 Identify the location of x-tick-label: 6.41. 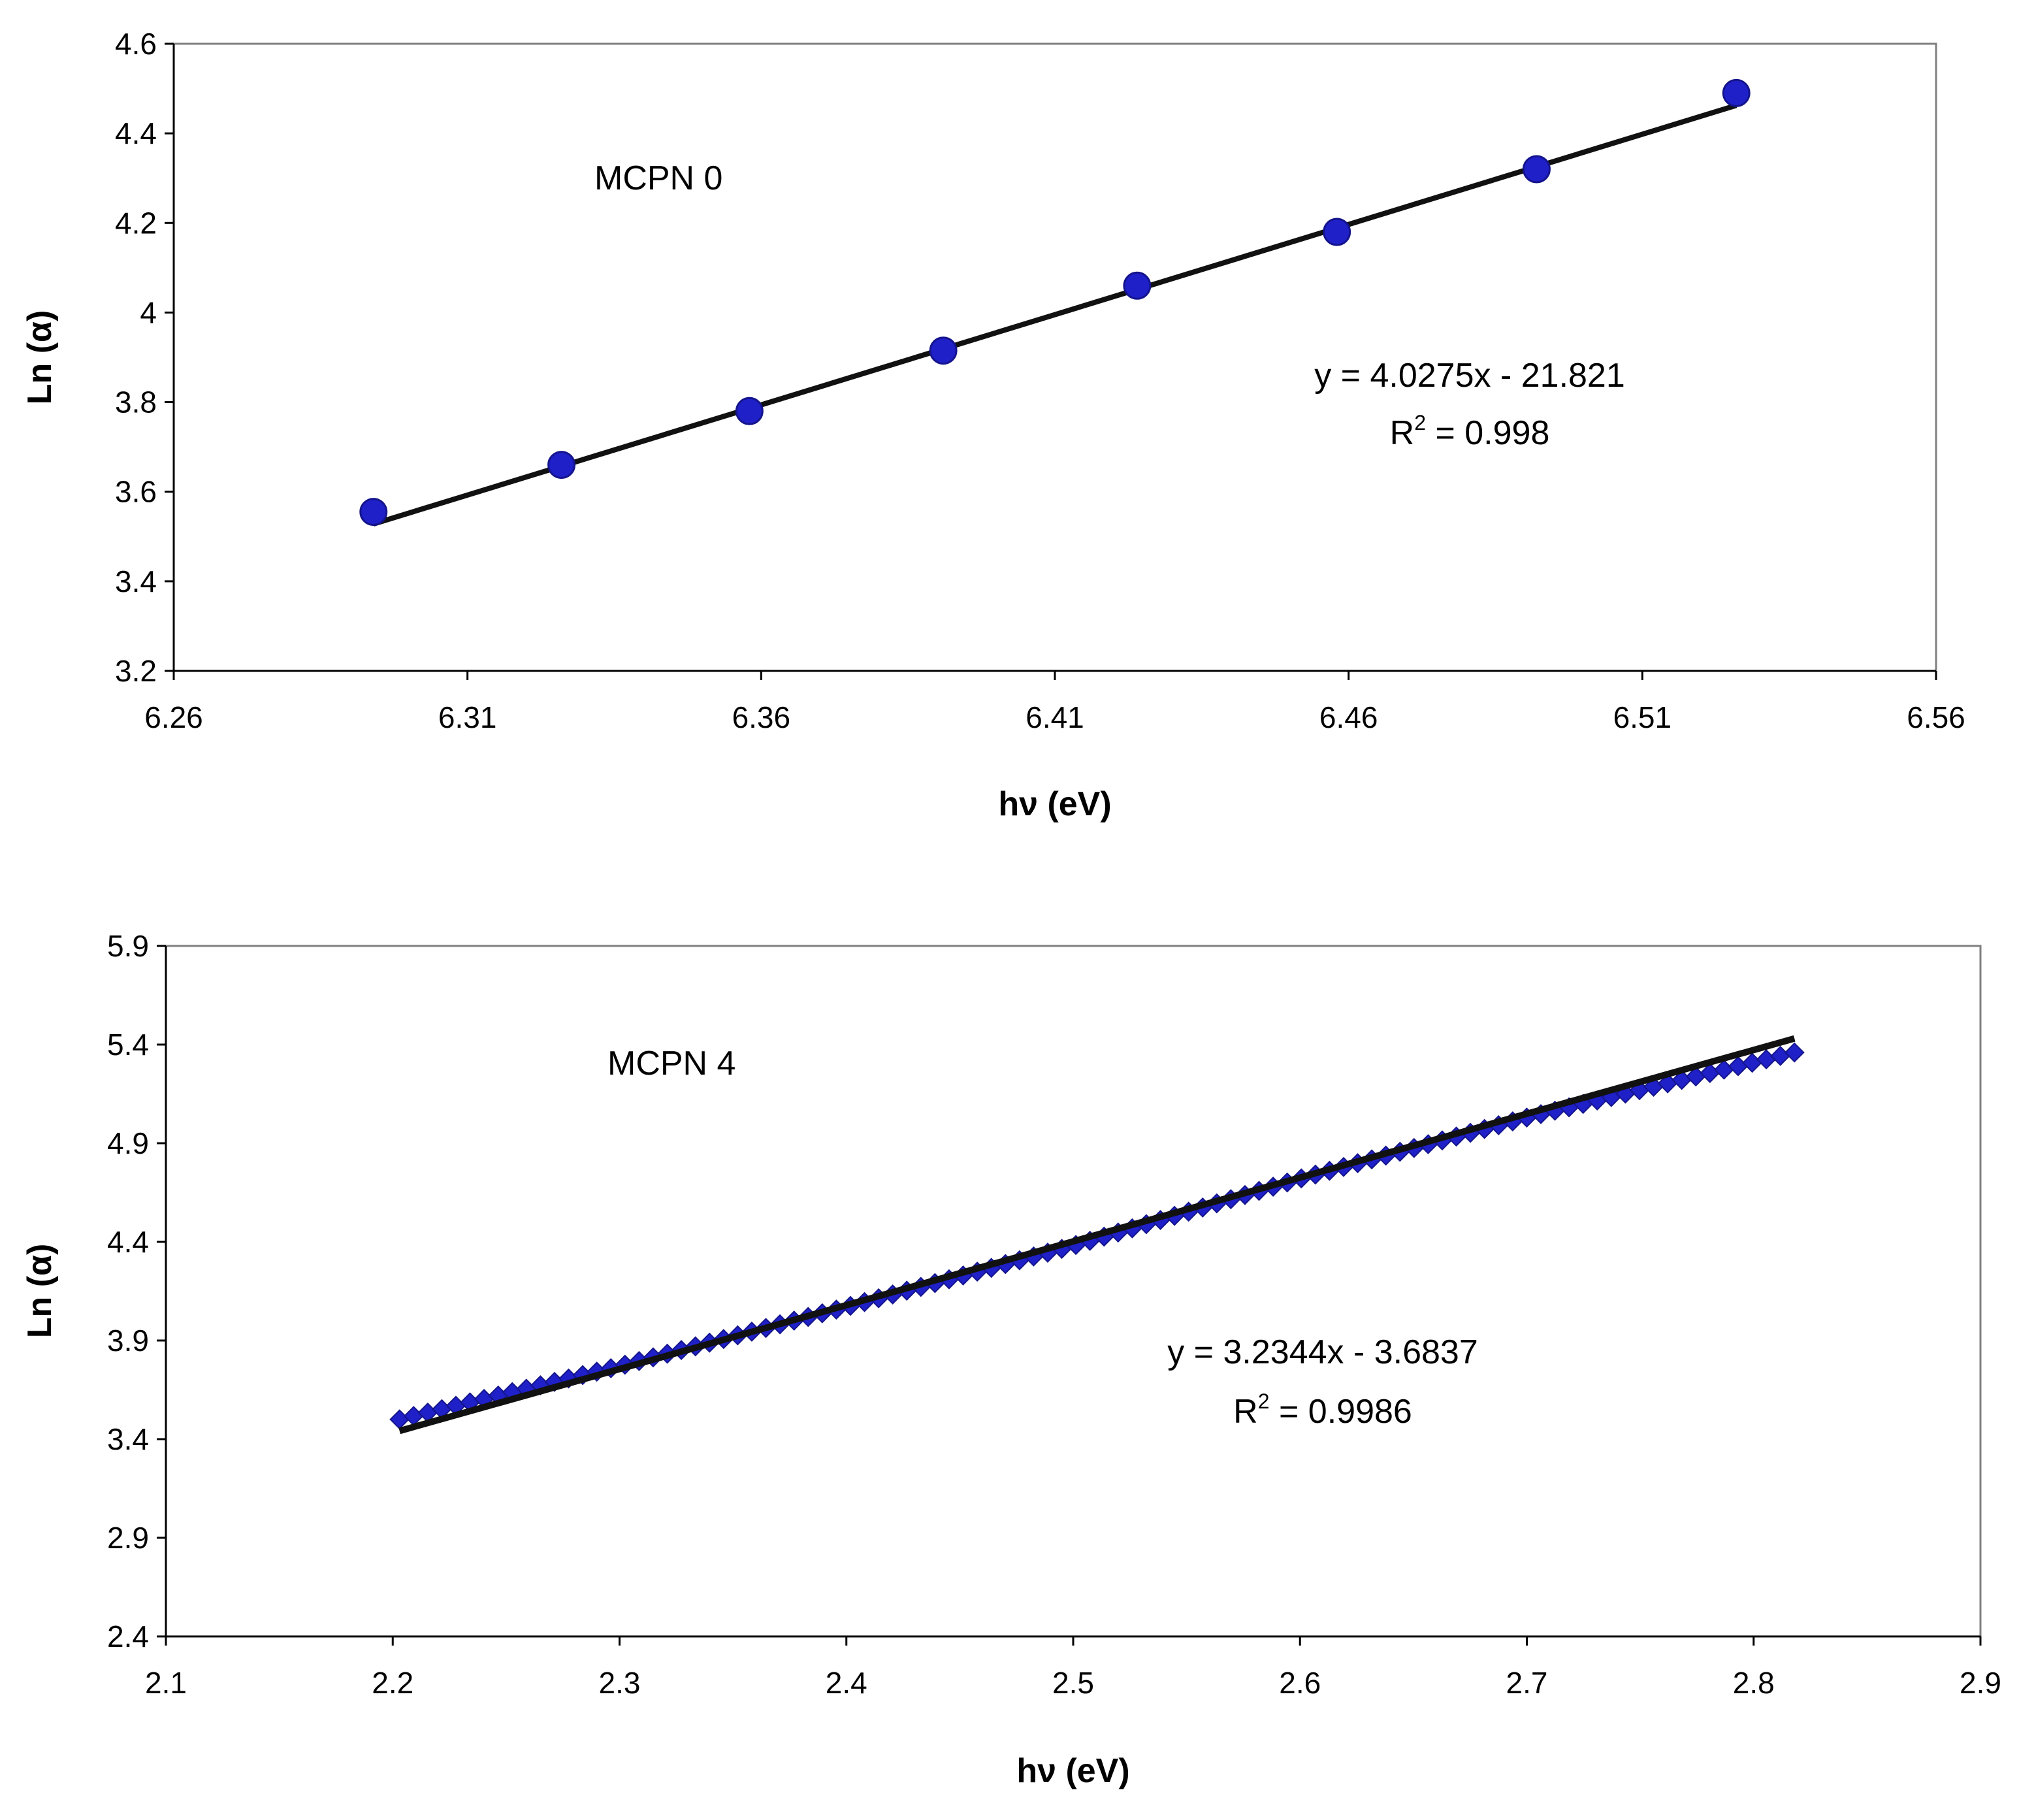
(1055, 717).